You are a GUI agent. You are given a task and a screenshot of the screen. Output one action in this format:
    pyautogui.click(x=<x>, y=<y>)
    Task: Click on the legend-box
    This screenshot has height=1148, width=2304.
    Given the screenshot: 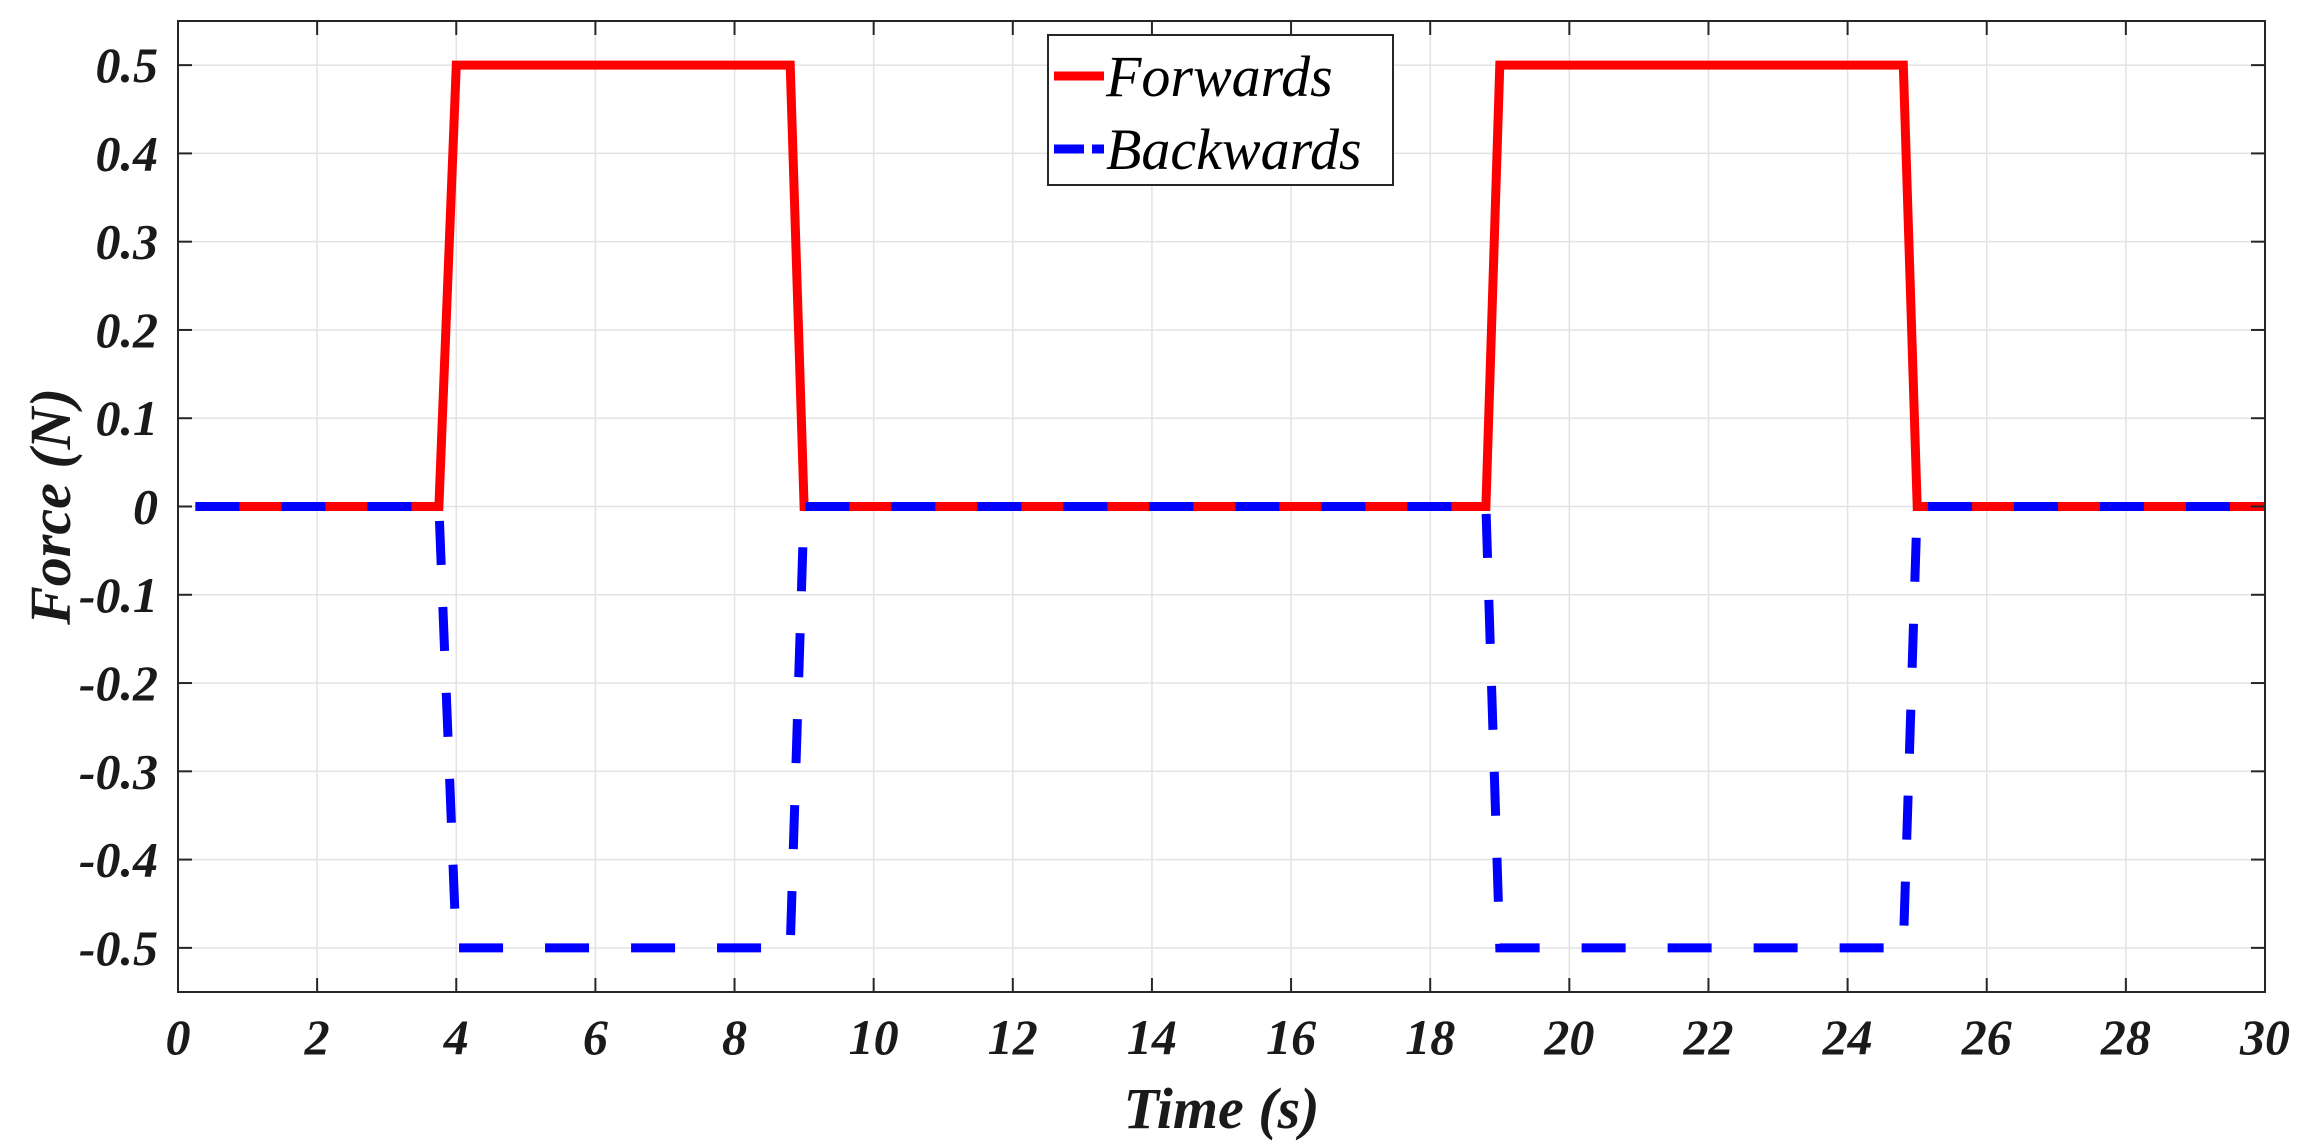 What is the action you would take?
    pyautogui.click(x=1220, y=110)
    